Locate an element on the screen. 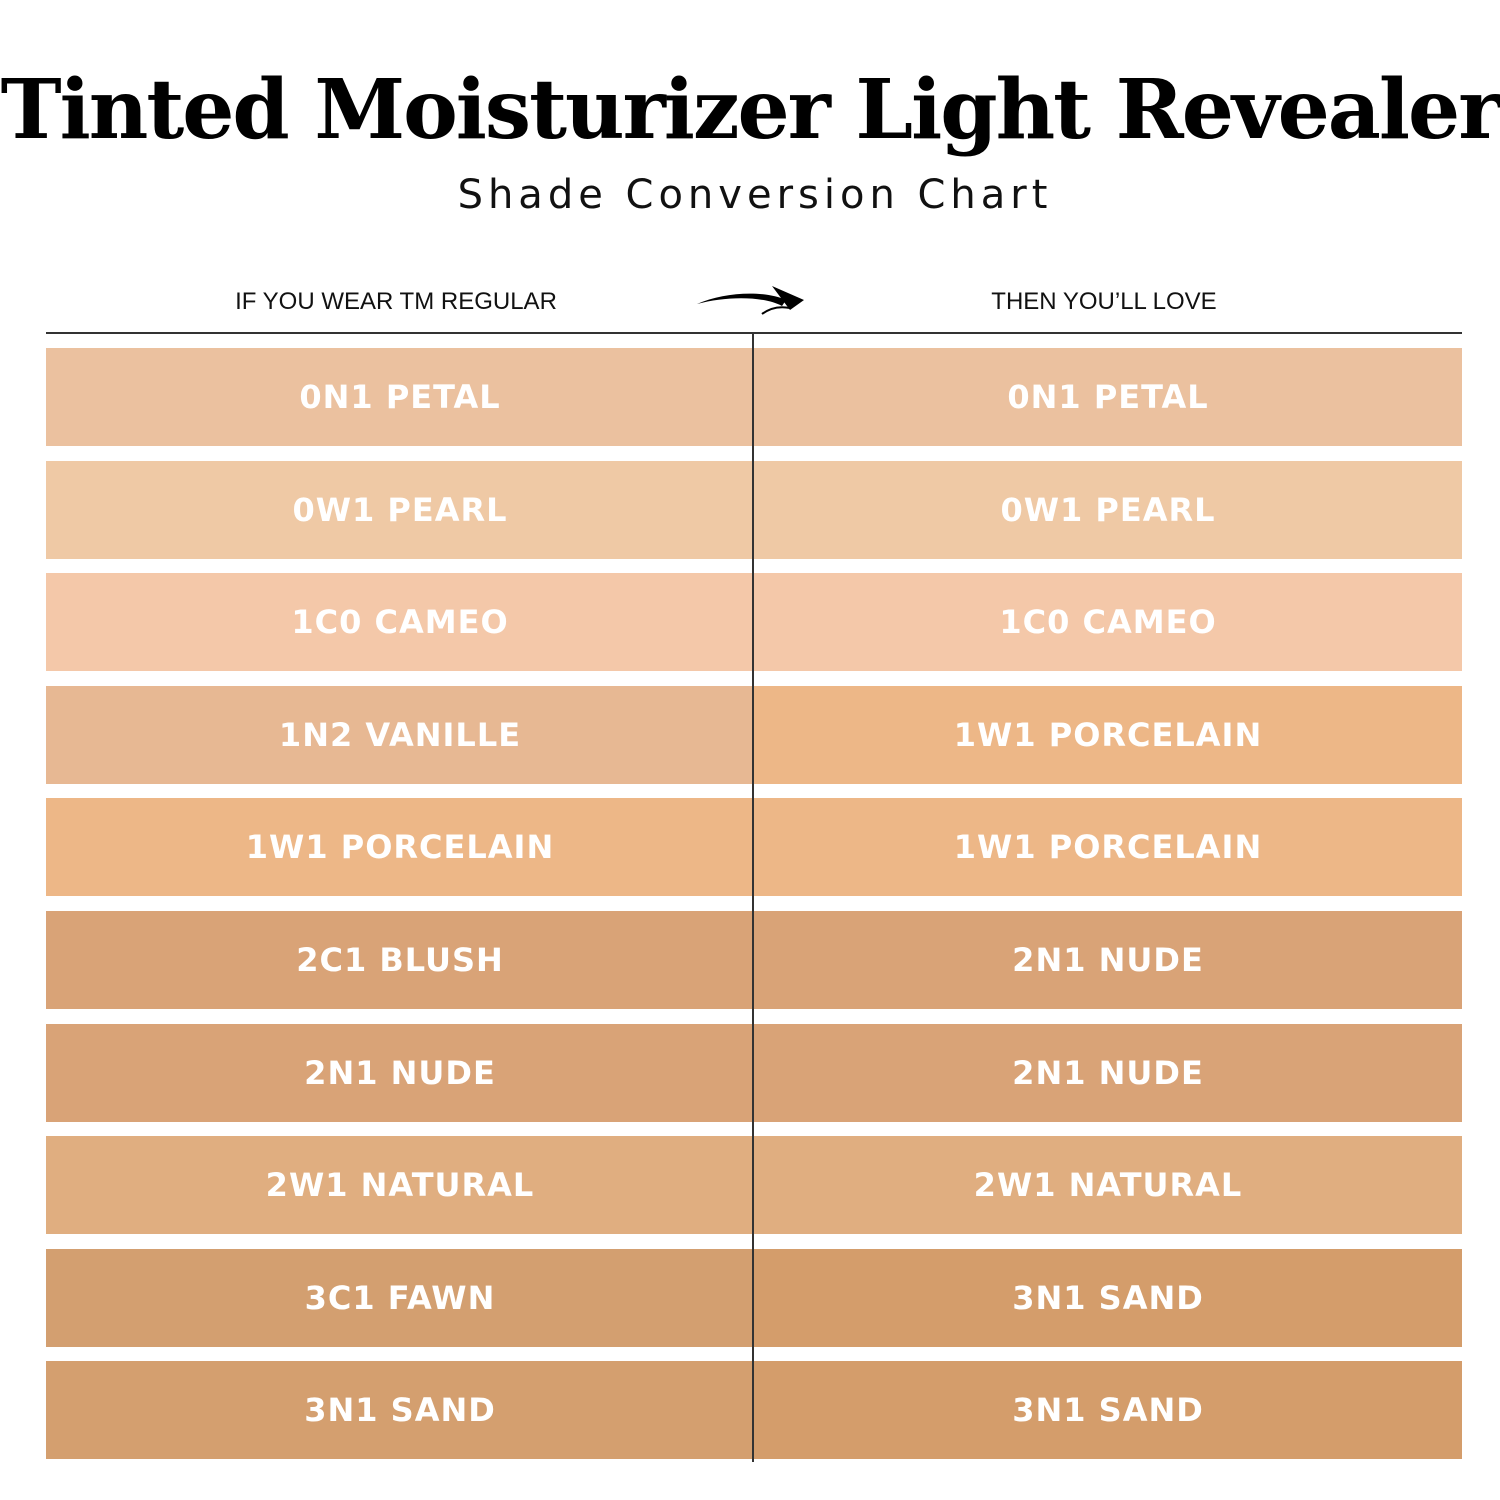 The width and height of the screenshot is (1500, 1500). table-row: 3N1 SAND 3N1 SAND is located at coordinates (754, 1410).